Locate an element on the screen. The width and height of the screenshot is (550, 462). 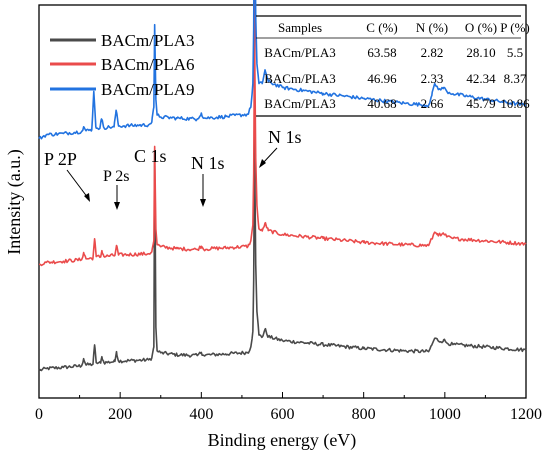
x-ticks: 0 200 400 600 800 1000 1200 is located at coordinates (288, 407).